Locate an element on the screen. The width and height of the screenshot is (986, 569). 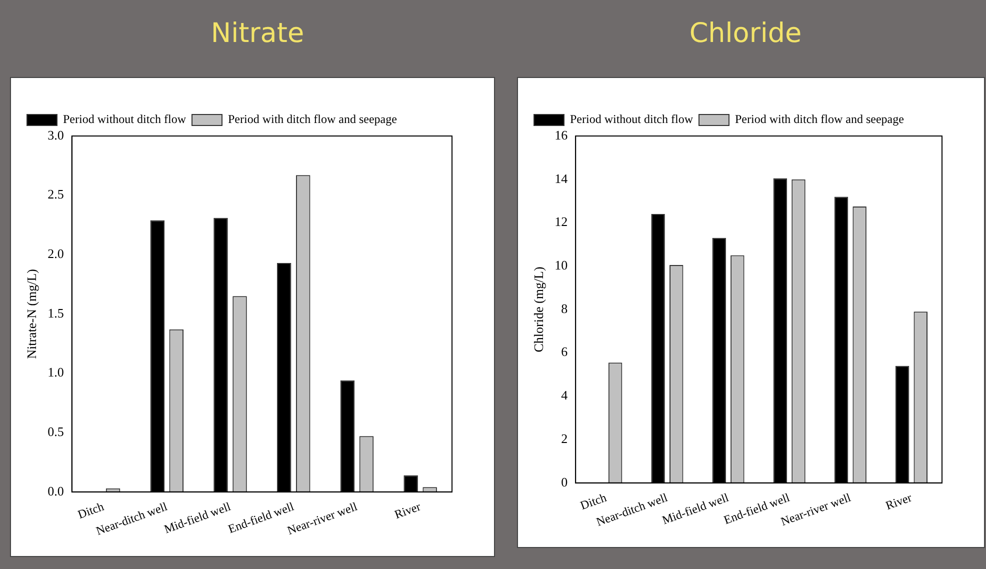
y-tick-label: 8 is located at coordinates (564, 308).